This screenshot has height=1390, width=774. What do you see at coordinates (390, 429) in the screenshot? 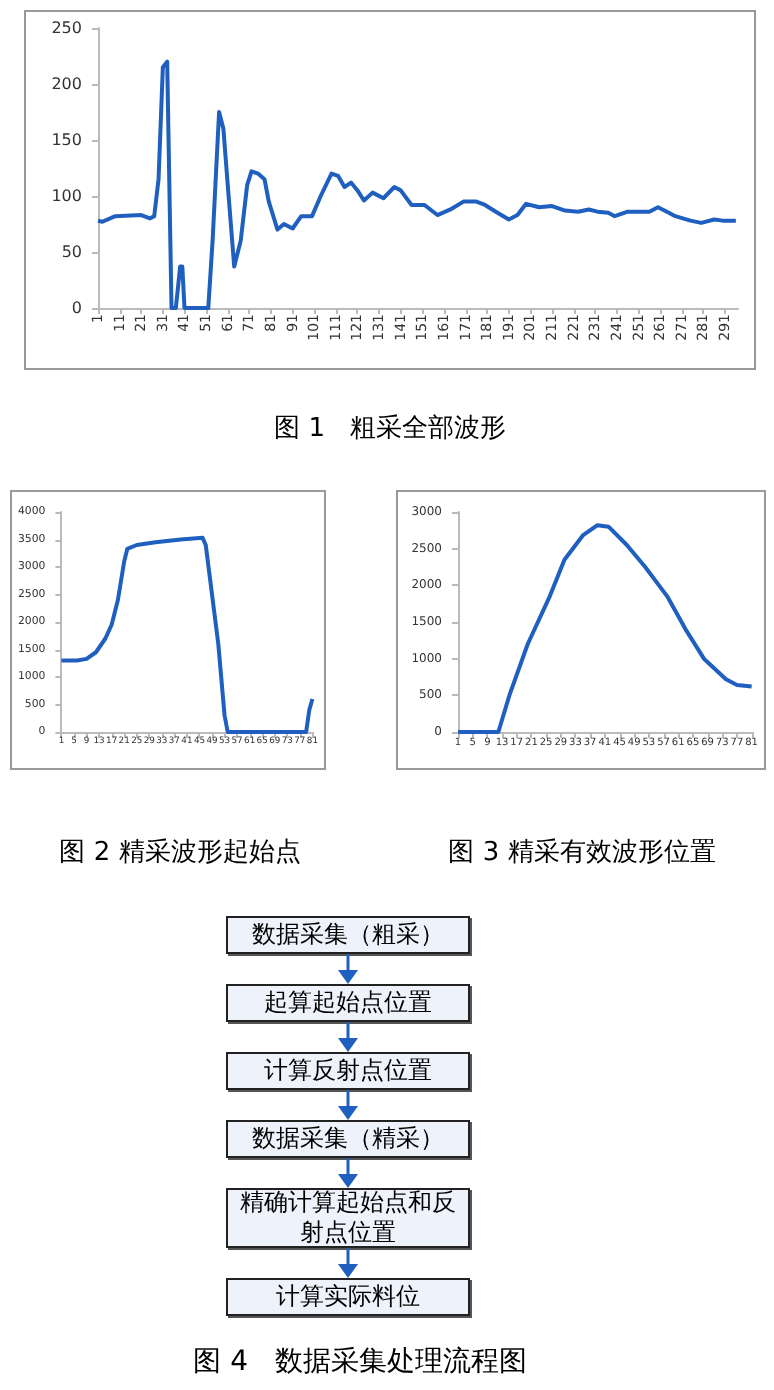
I see `text: 图 1 粗采全部波形` at bounding box center [390, 429].